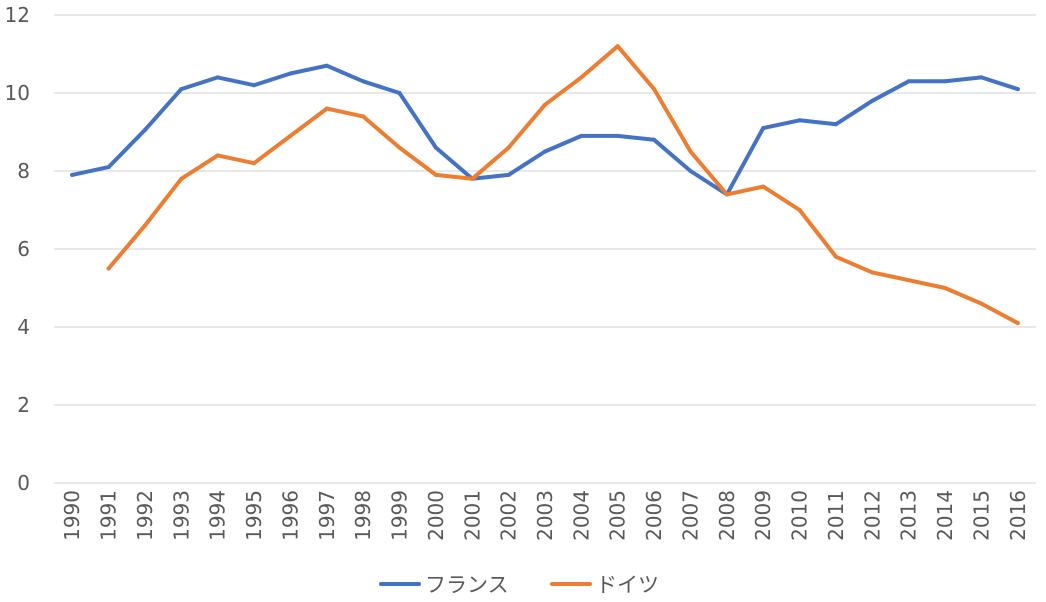 Image resolution: width=1046 pixels, height=602 pixels. What do you see at coordinates (23, 171) in the screenshot?
I see `y-tick-label: 8` at bounding box center [23, 171].